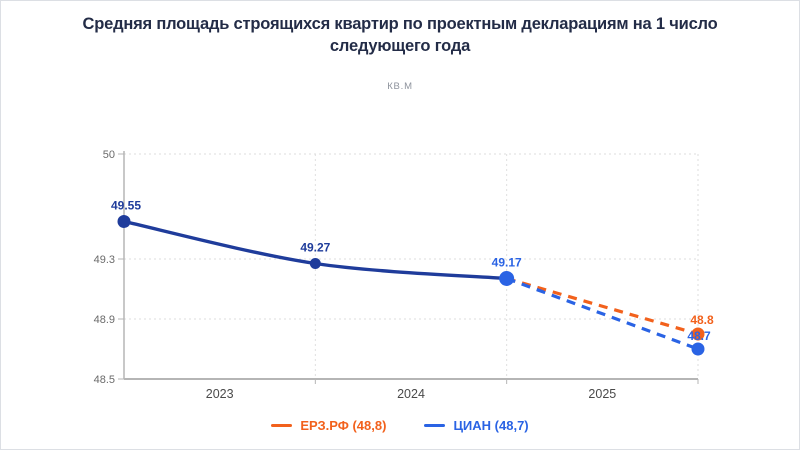 Image resolution: width=800 pixels, height=450 pixels. What do you see at coordinates (698, 349) in the screenshot?
I see `data-point-cian` at bounding box center [698, 349].